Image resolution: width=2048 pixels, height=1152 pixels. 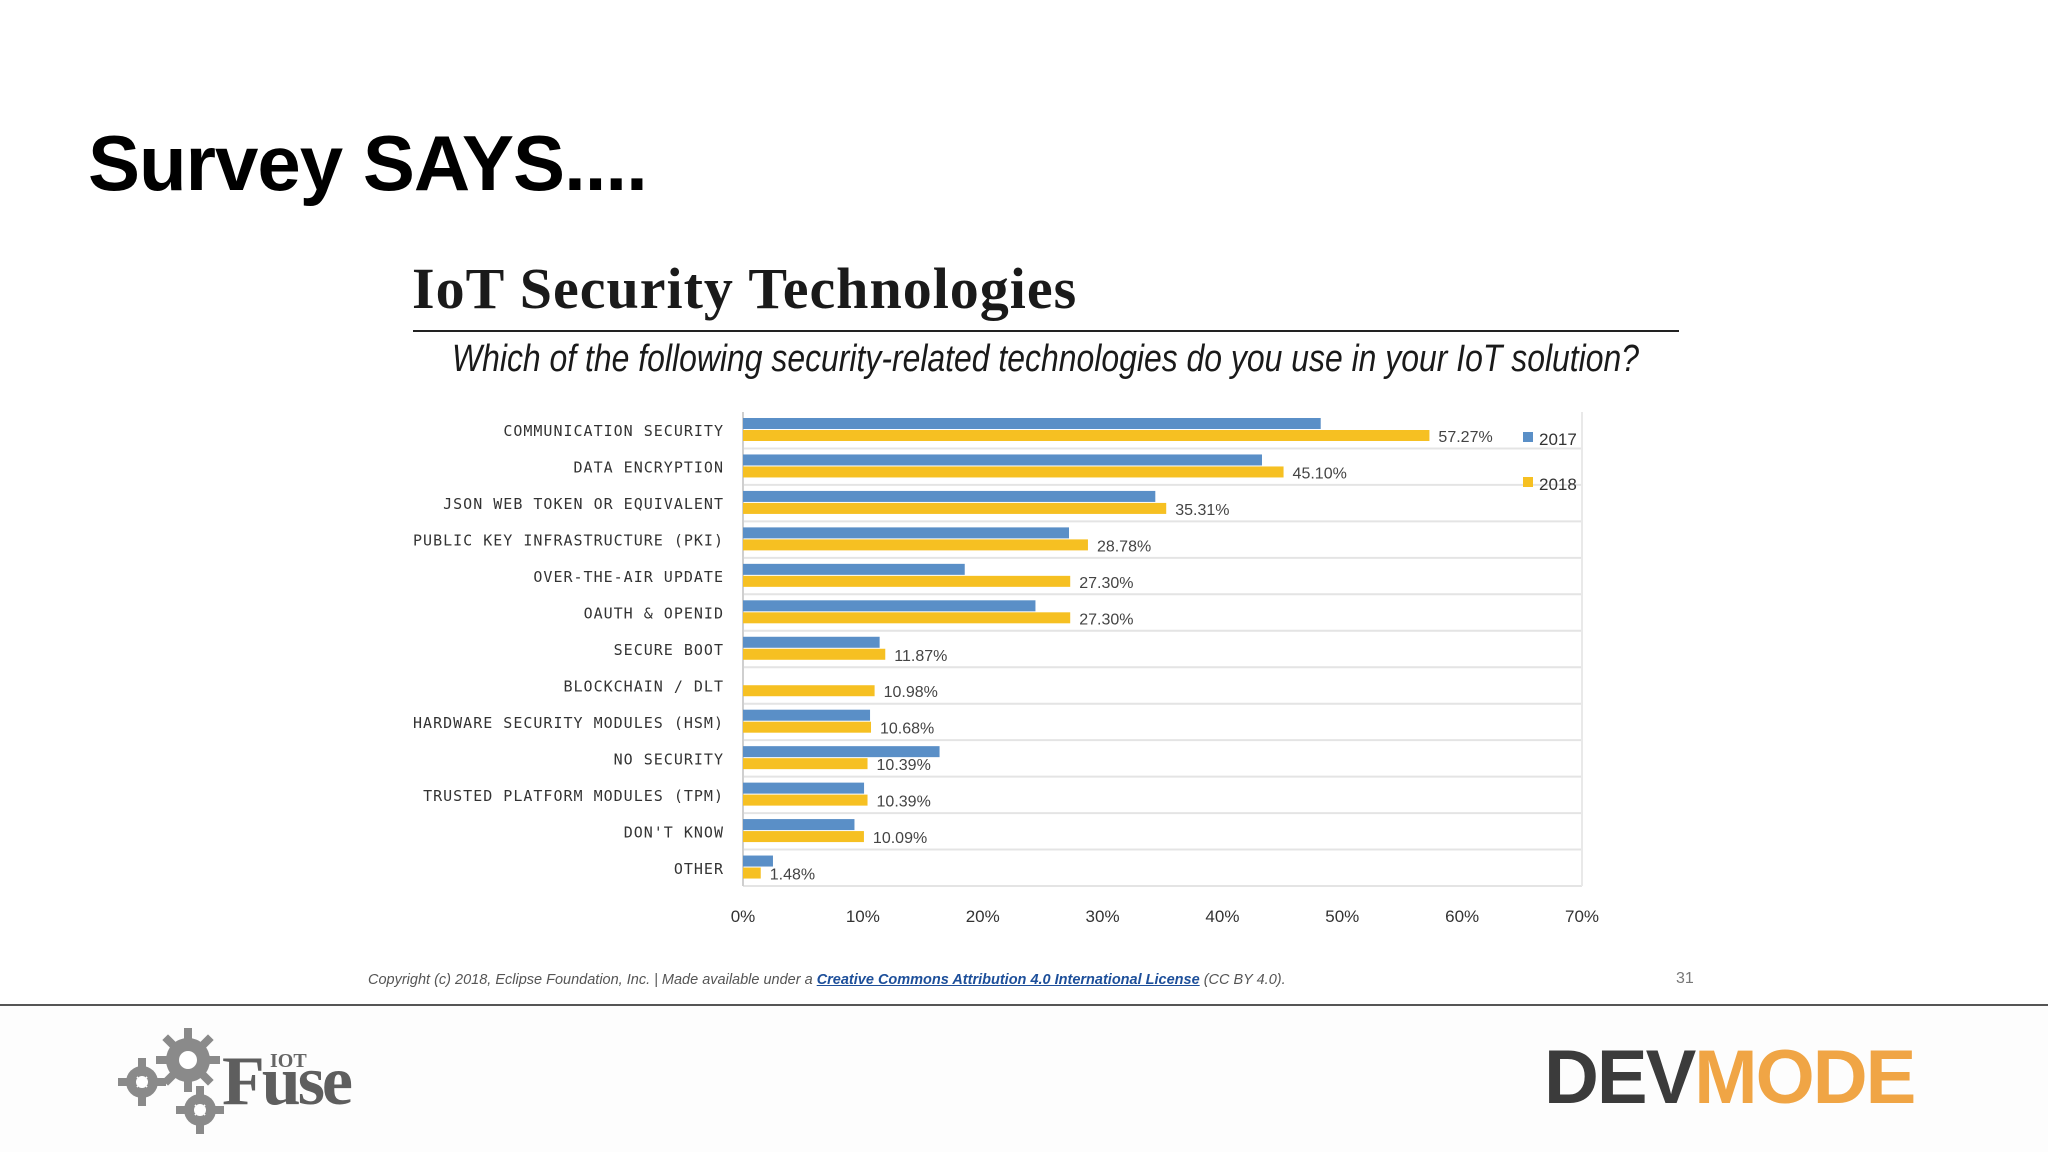 What do you see at coordinates (920, 656) in the screenshot?
I see `data-label: 11.87%` at bounding box center [920, 656].